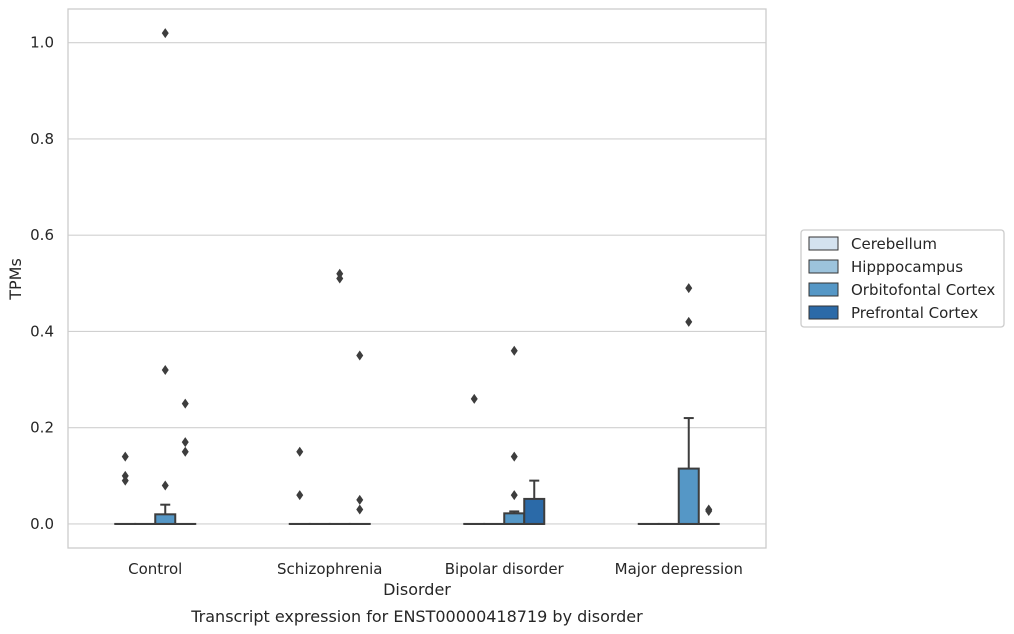 The image size is (1014, 634). I want to click on legend-label: Orbitofontal Cortex, so click(923, 290).